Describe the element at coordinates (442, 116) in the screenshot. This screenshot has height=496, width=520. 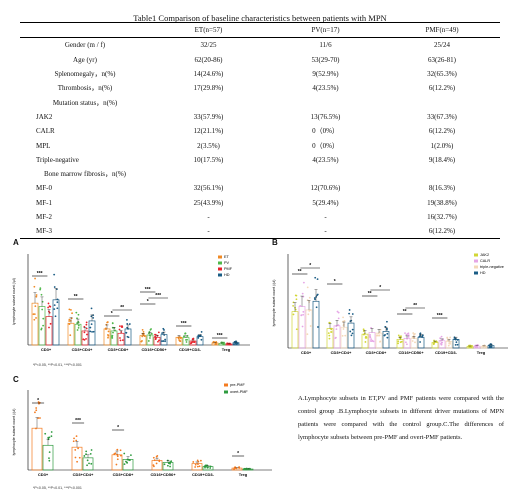
I see `table-cell: 33(67.3%)` at that location.